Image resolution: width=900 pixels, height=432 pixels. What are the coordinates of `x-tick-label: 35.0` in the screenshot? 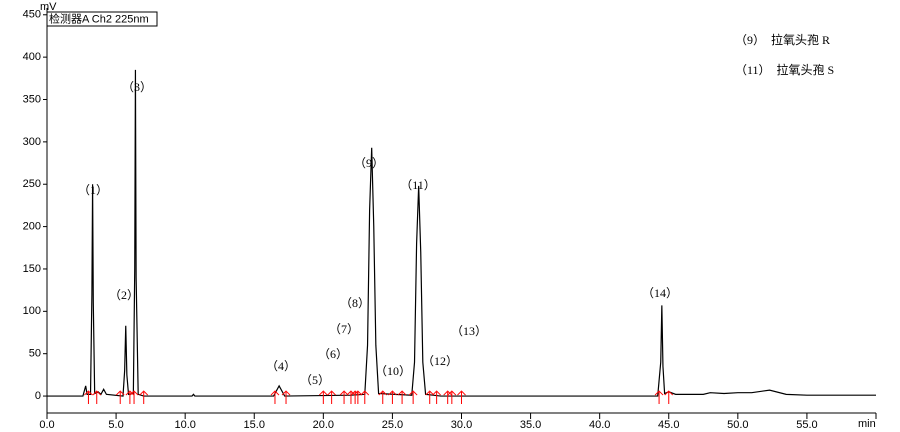 It's located at (530, 425).